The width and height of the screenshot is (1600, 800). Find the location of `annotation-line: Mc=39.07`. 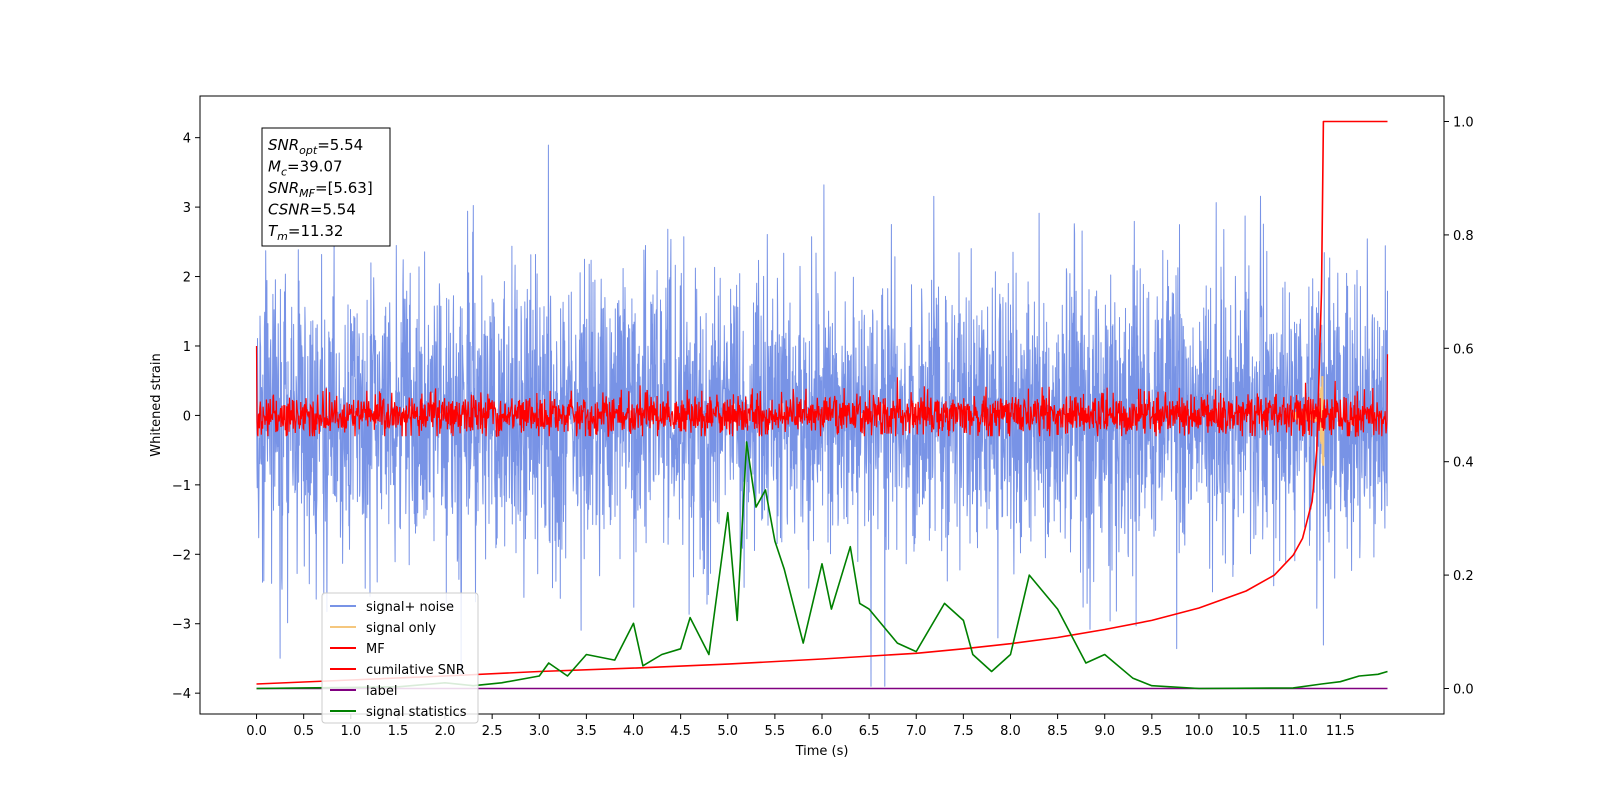

annotation-line: Mc=39.07 is located at coordinates (305, 168).